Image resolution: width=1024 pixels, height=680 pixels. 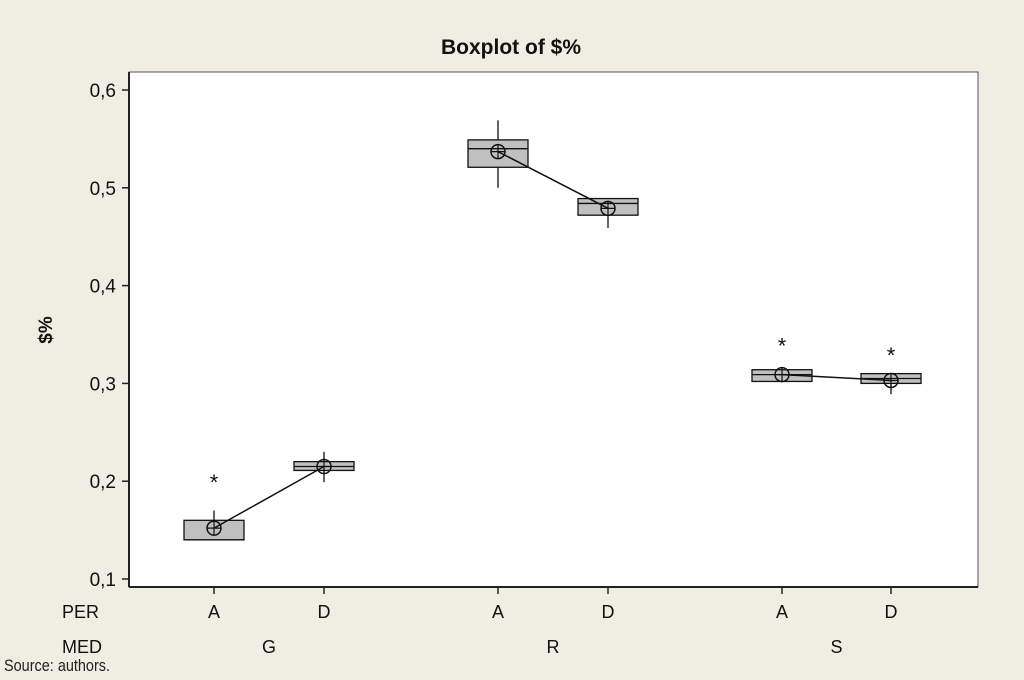 I want to click on y-tick-label: 0,1, so click(x=103, y=580).